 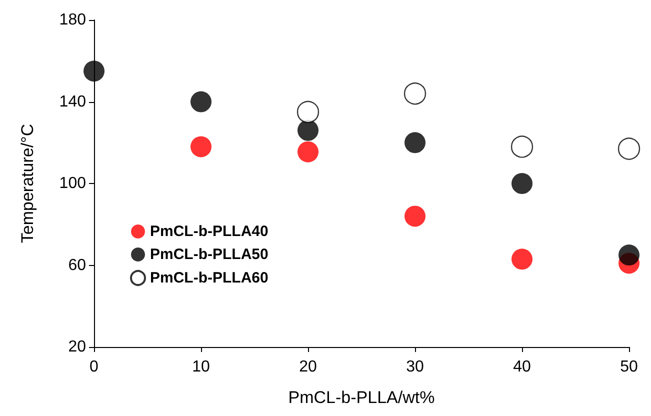 What do you see at coordinates (72, 101) in the screenshot?
I see `y-tick-label: 140` at bounding box center [72, 101].